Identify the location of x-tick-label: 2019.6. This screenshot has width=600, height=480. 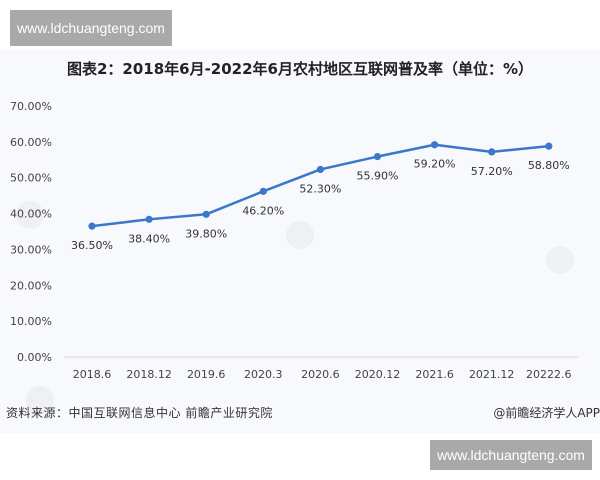
(206, 374).